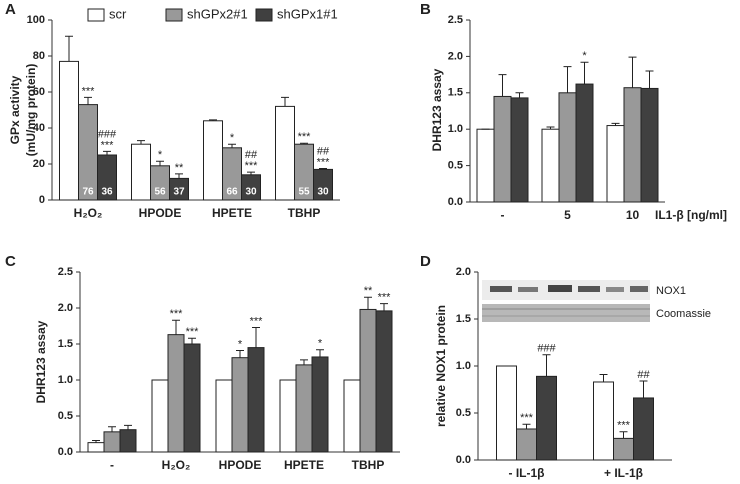 The width and height of the screenshot is (740, 484). Describe the element at coordinates (118, 13) in the screenshot. I see `legend-label: scr` at that location.